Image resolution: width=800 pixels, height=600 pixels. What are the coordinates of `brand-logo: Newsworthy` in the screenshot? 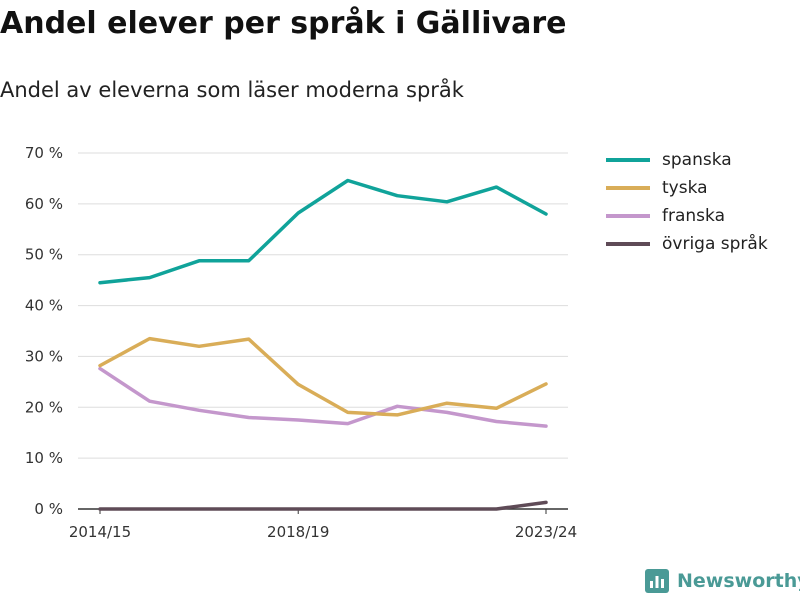 It's located at (722, 581).